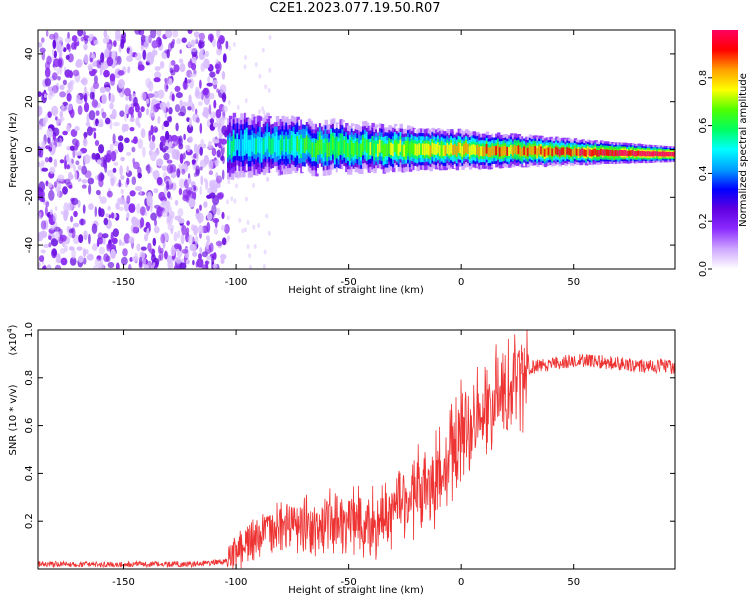  Describe the element at coordinates (10, 330) in the screenshot. I see `snr-scale-exponent: 4` at that location.